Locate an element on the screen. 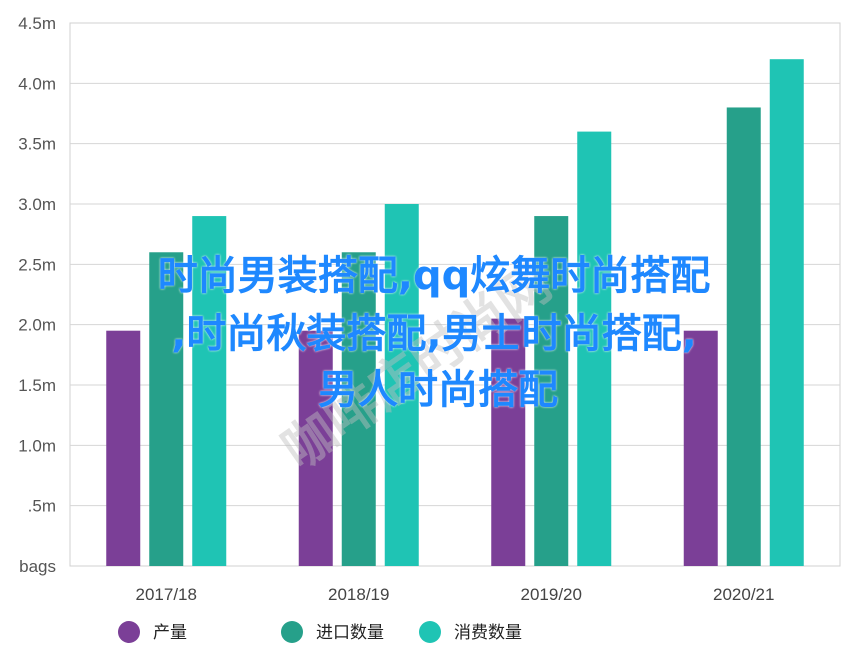  y-tick-label: bags is located at coordinates (37, 566).